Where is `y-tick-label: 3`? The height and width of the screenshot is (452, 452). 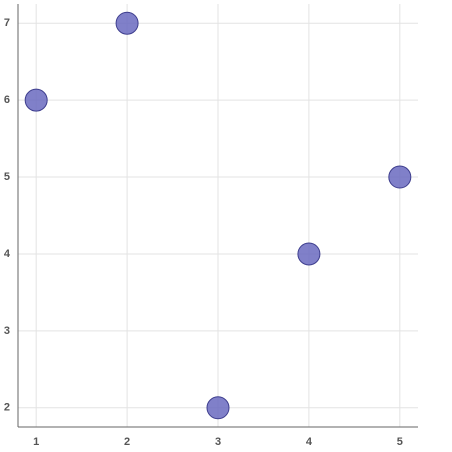 y-tick-label: 3 is located at coordinates (7, 331).